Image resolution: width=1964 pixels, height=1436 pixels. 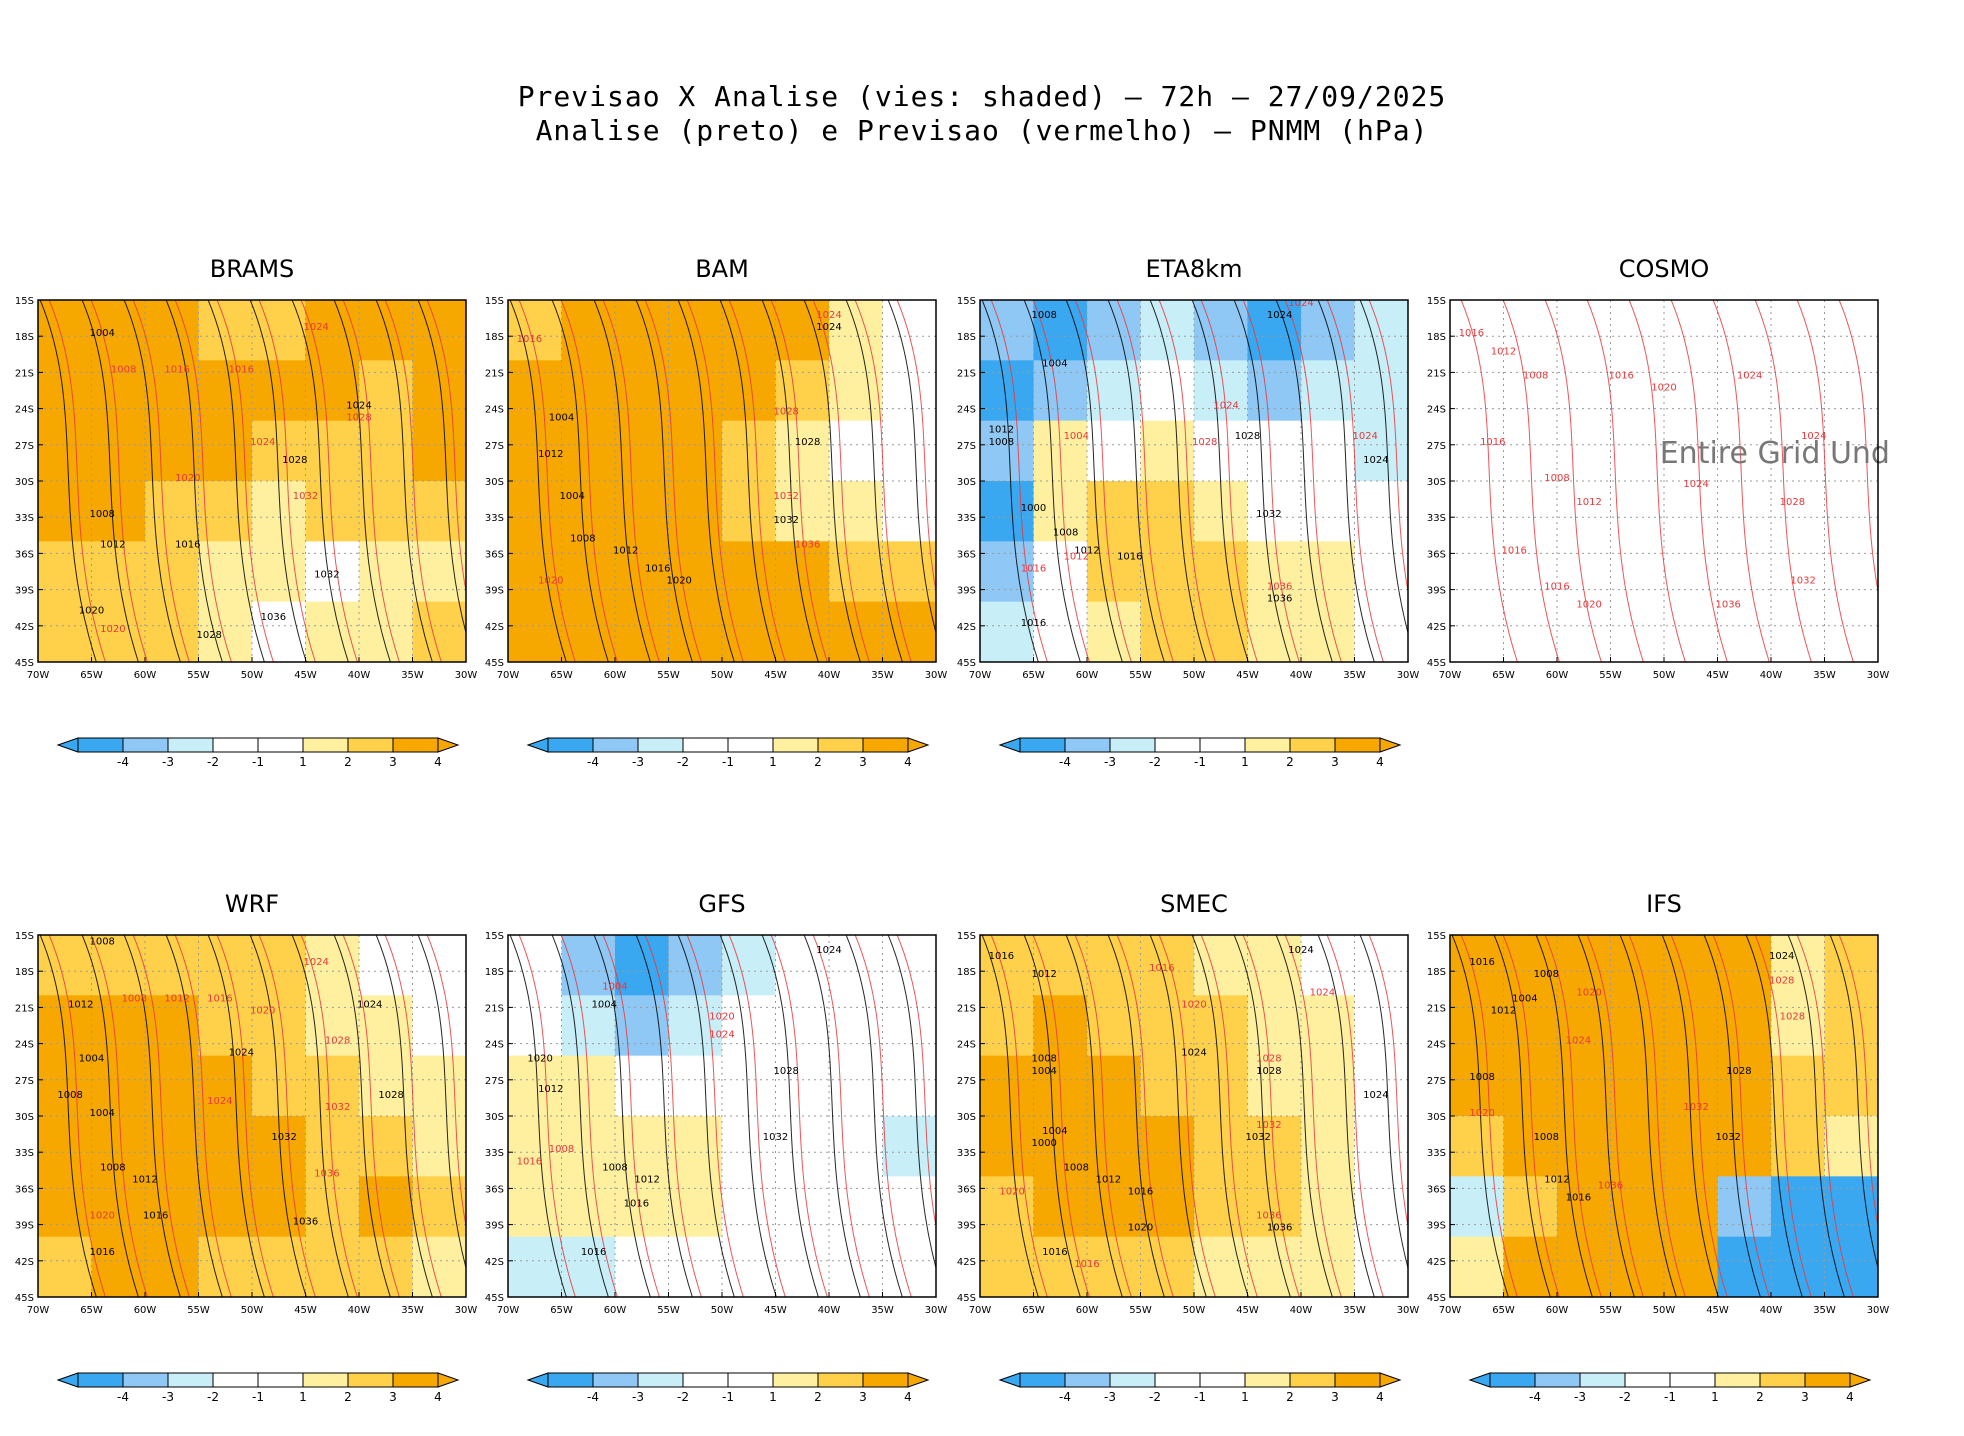 What do you see at coordinates (198, 675) in the screenshot?
I see `lon-tick-label: 55W` at bounding box center [198, 675].